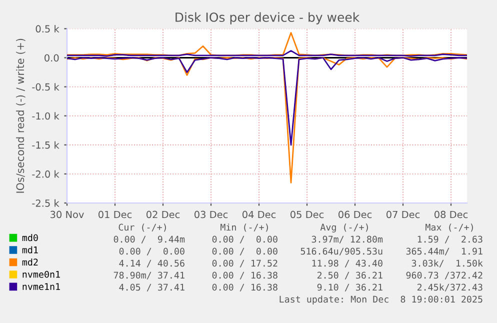  What do you see at coordinates (46, 203) in the screenshot?
I see `y-tick-label: -2.5 k` at bounding box center [46, 203].